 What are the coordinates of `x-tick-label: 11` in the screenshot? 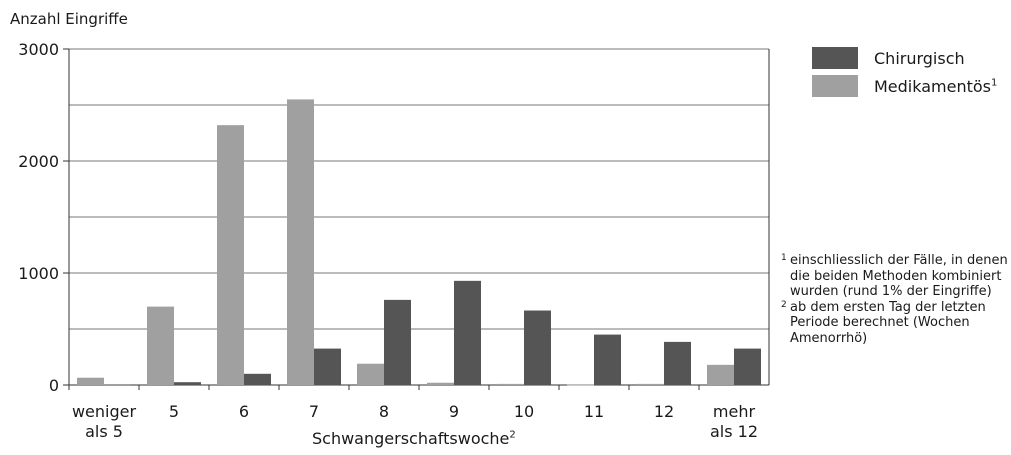 It's located at (594, 411).